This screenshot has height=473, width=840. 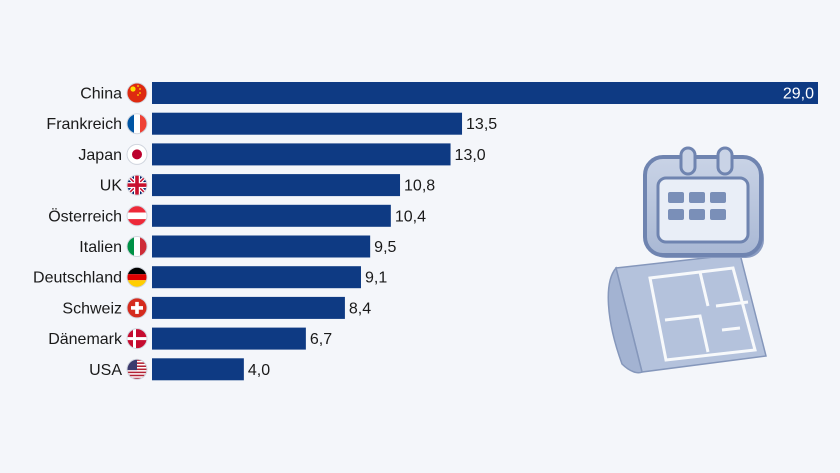 What do you see at coordinates (137, 154) in the screenshot?
I see `flag-japan-icon` at bounding box center [137, 154].